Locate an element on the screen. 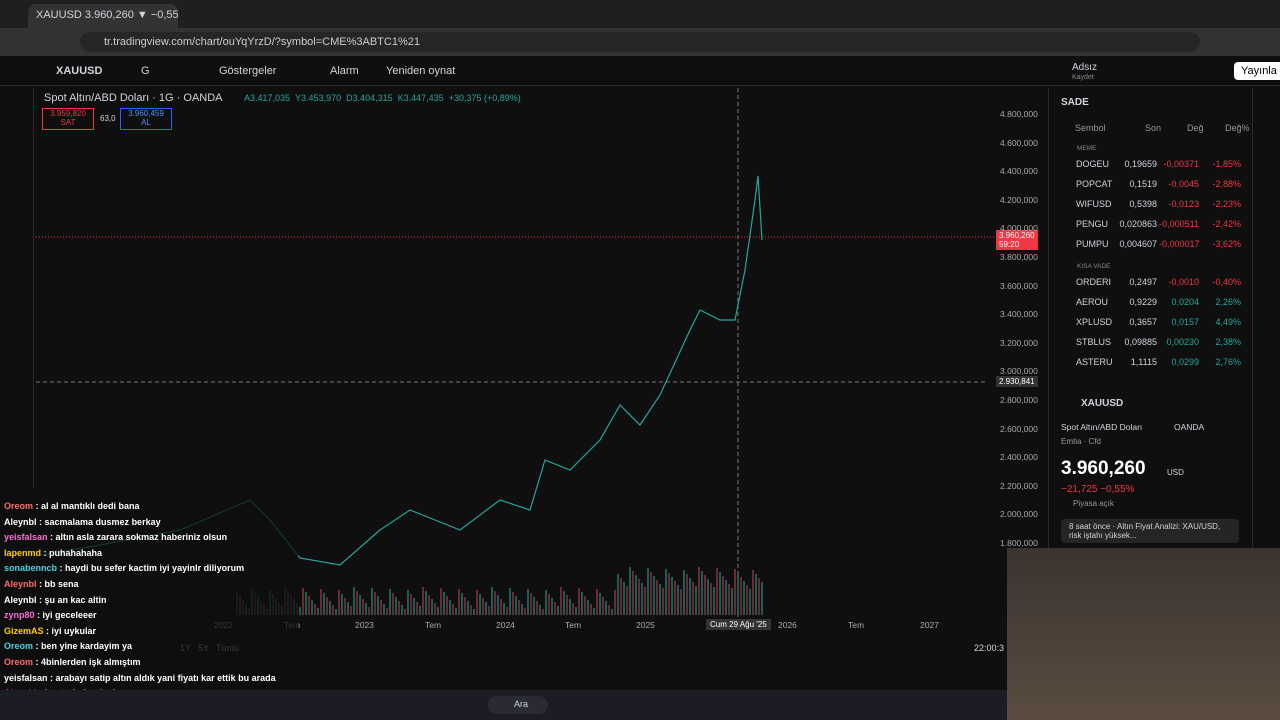 This screenshot has height=720, width=1280. watchlist-cell: 0,2497 is located at coordinates (1143, 282).